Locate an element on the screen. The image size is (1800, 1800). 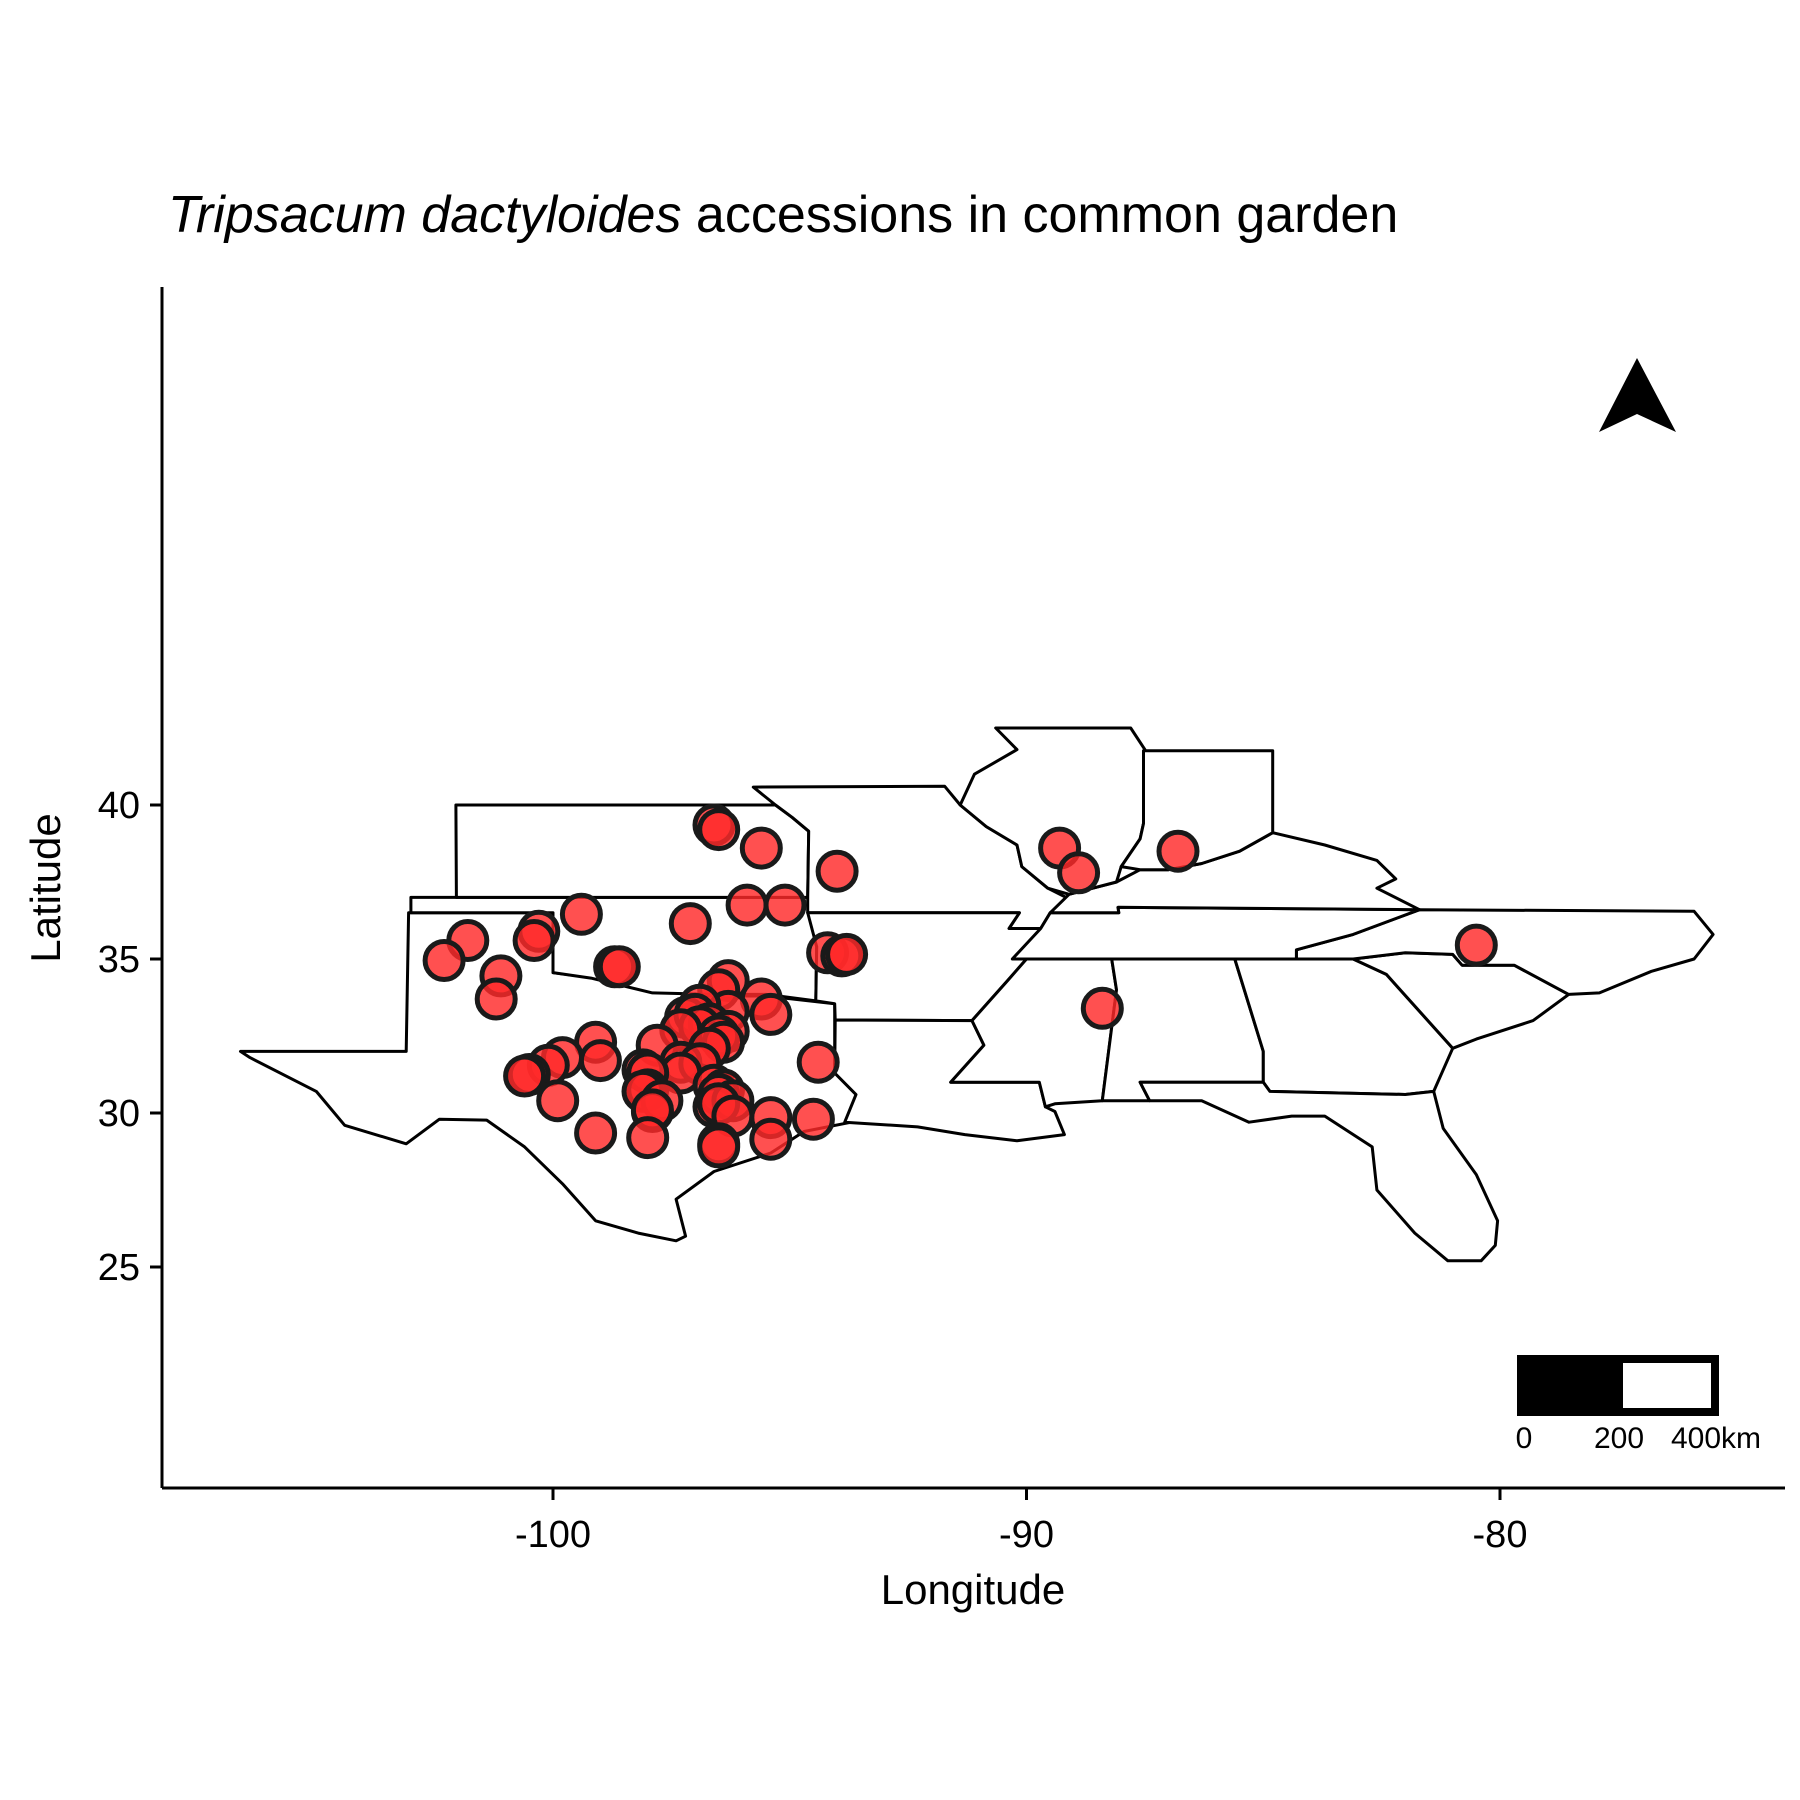
x-axis-ticks: -100 -90 -80 is located at coordinates (1021, 1522).